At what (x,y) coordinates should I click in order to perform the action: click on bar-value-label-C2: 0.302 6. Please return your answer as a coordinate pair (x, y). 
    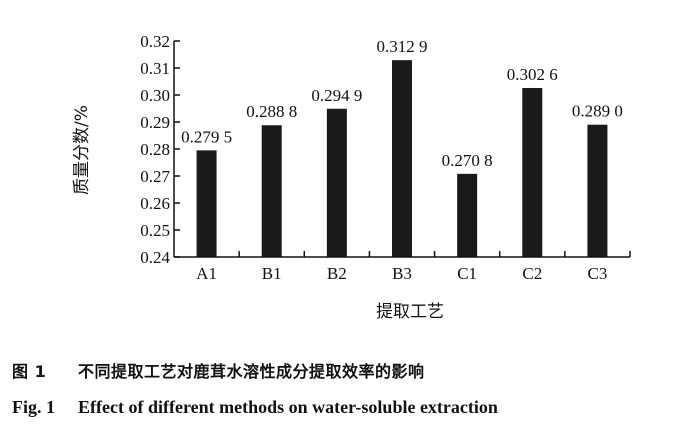
    Looking at the image, I should click on (532, 74).